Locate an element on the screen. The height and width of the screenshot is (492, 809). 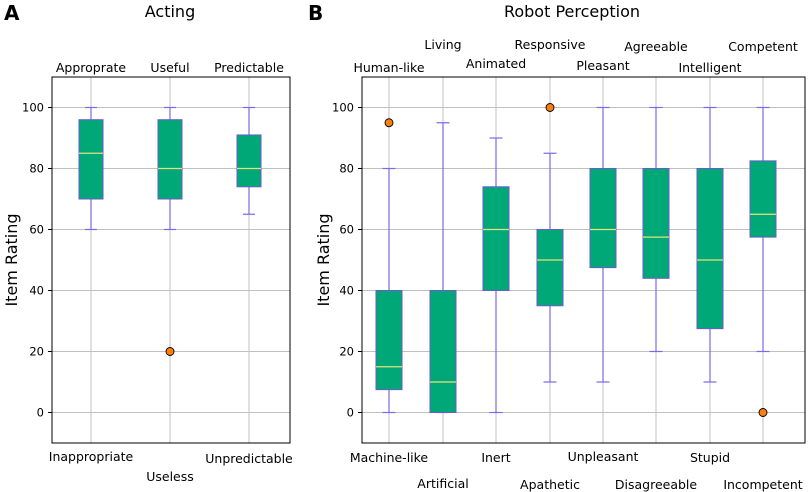
top-category-label: Predictable is located at coordinates (249, 67).